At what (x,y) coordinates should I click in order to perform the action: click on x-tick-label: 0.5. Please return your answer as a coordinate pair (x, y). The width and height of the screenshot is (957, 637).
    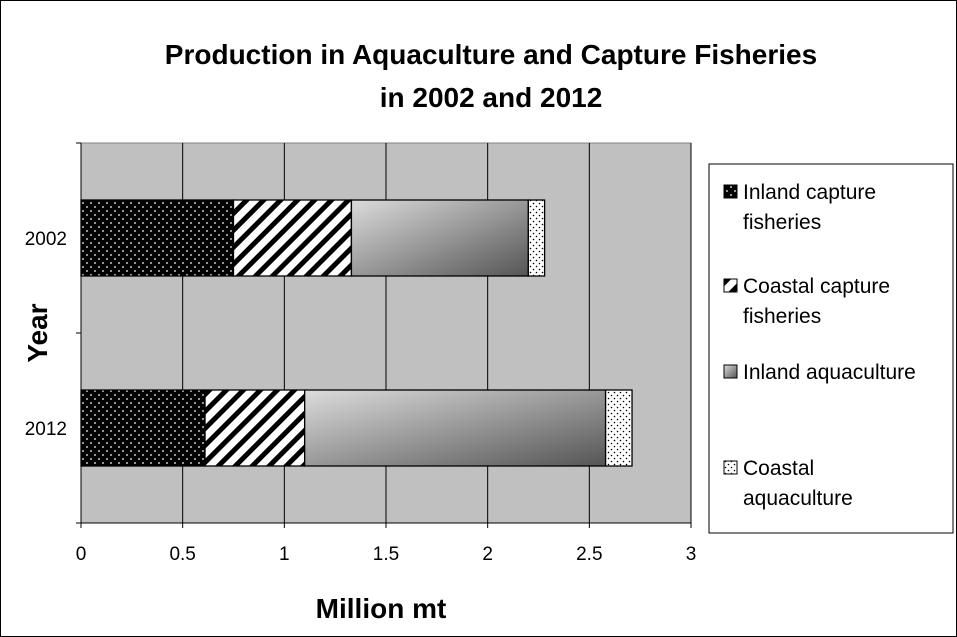
    Looking at the image, I should click on (182, 554).